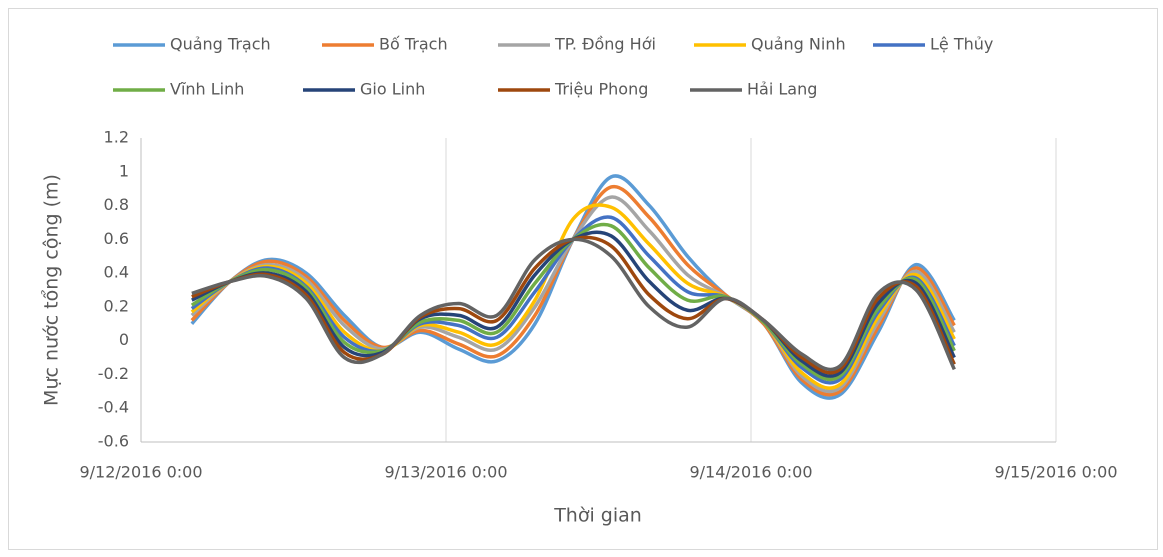 The height and width of the screenshot is (557, 1163). What do you see at coordinates (52, 290) in the screenshot?
I see `y-axis-title: Mực nước tổng cộng (m)` at bounding box center [52, 290].